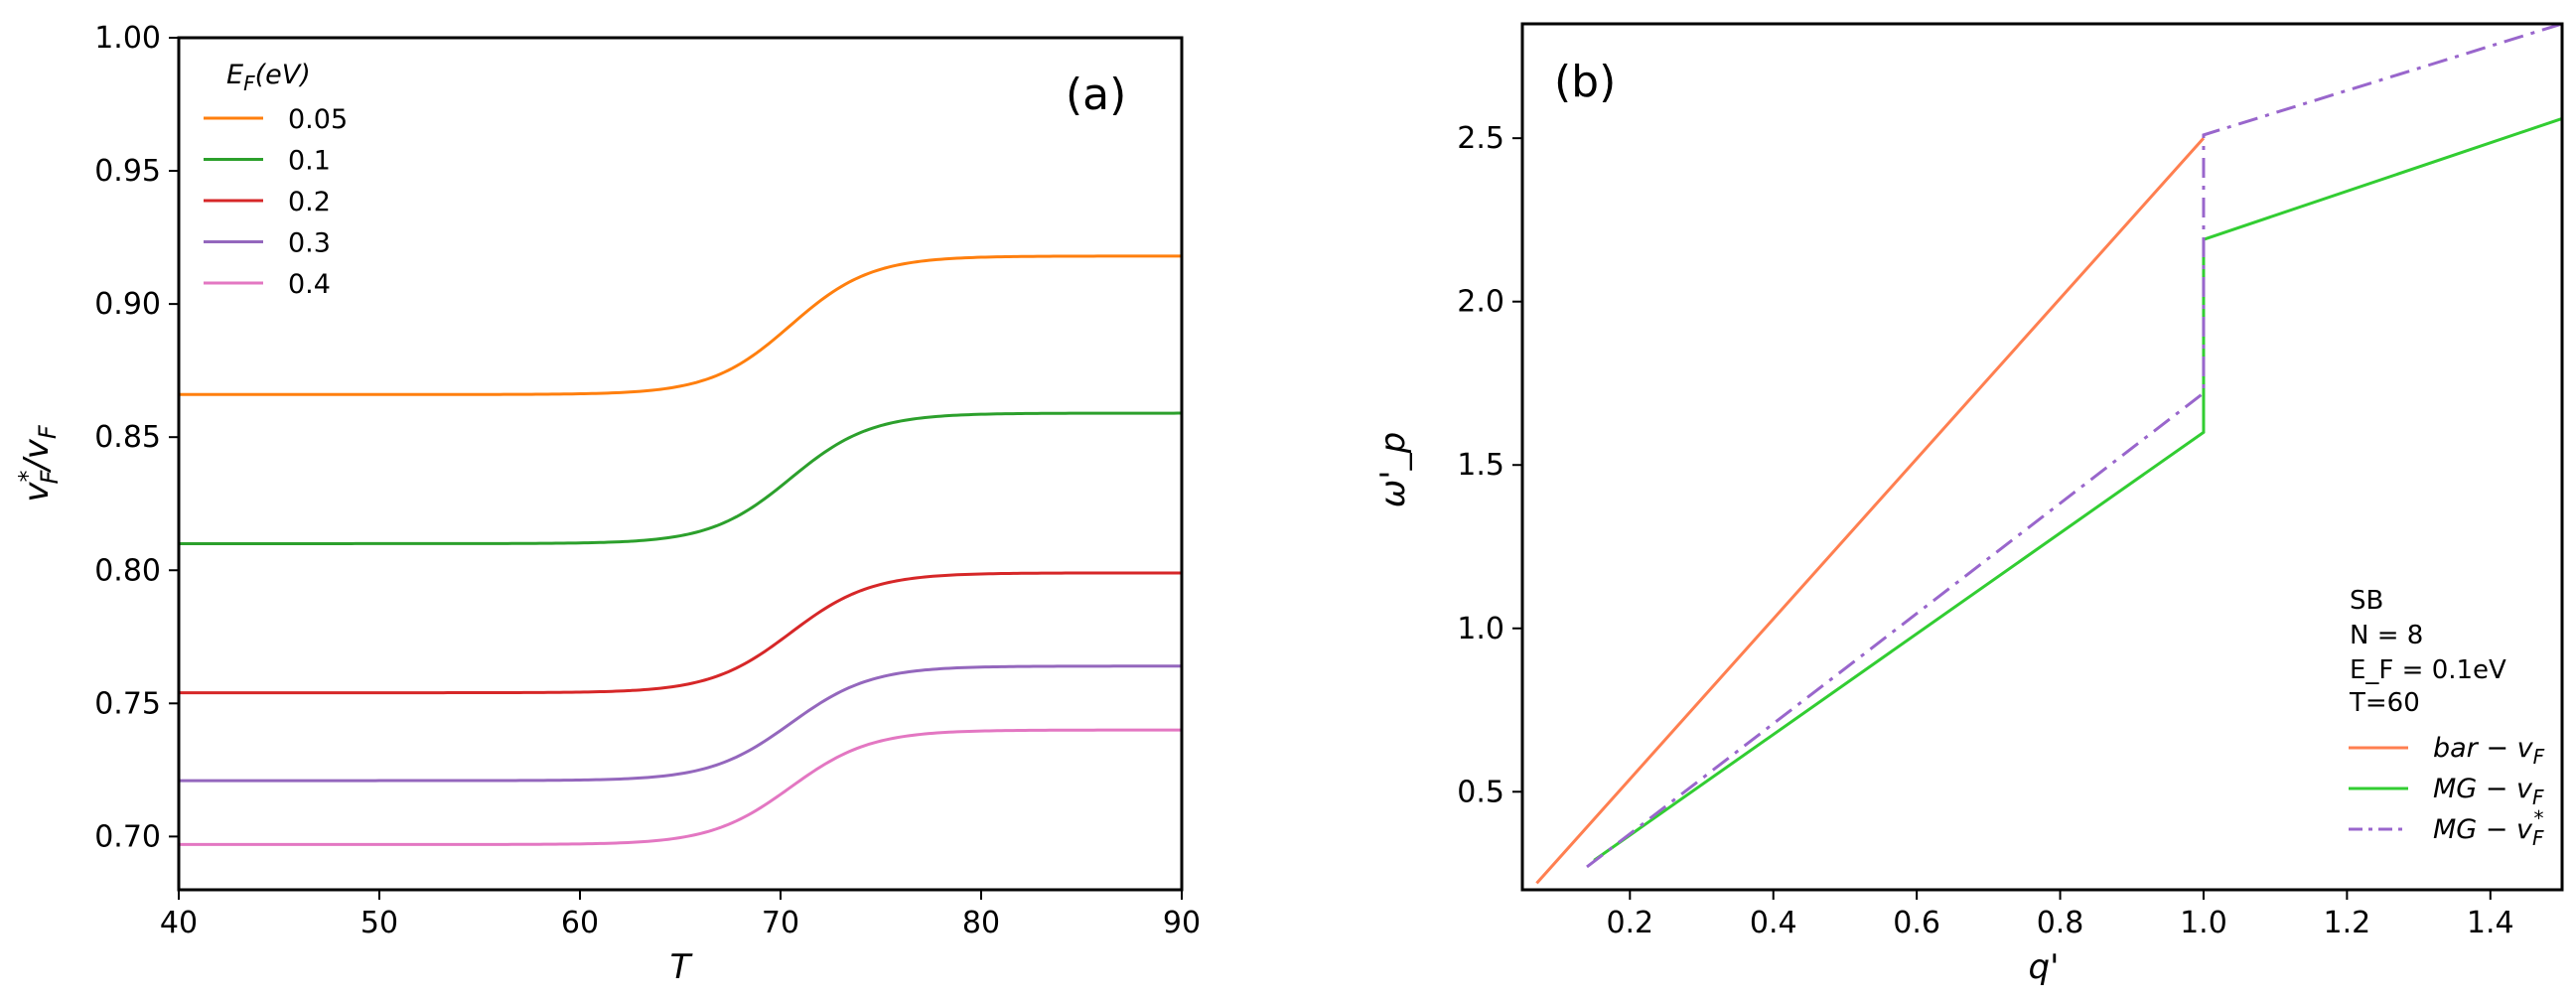  What do you see at coordinates (2428, 670) in the screenshot?
I see `annotation-line-3: E_F = 0.1eV` at bounding box center [2428, 670].